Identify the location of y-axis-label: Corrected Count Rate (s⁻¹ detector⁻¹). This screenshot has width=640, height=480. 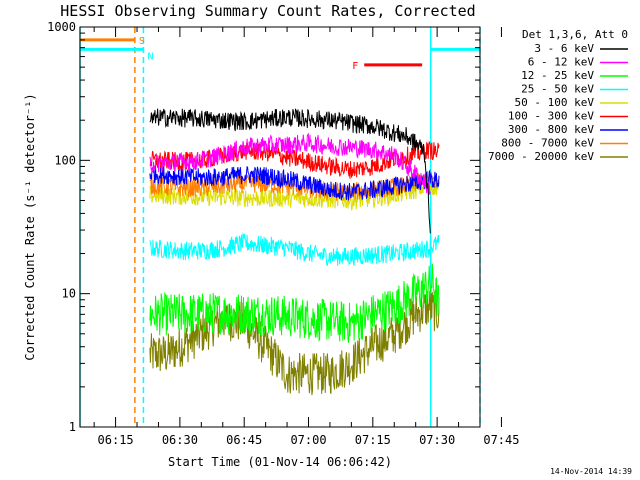
(30, 226).